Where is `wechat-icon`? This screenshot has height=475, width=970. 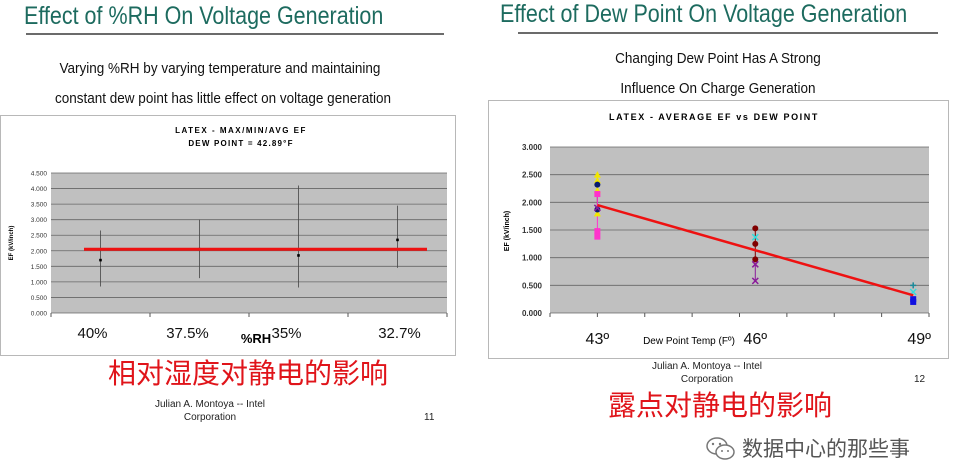
wechat-icon is located at coordinates (721, 449).